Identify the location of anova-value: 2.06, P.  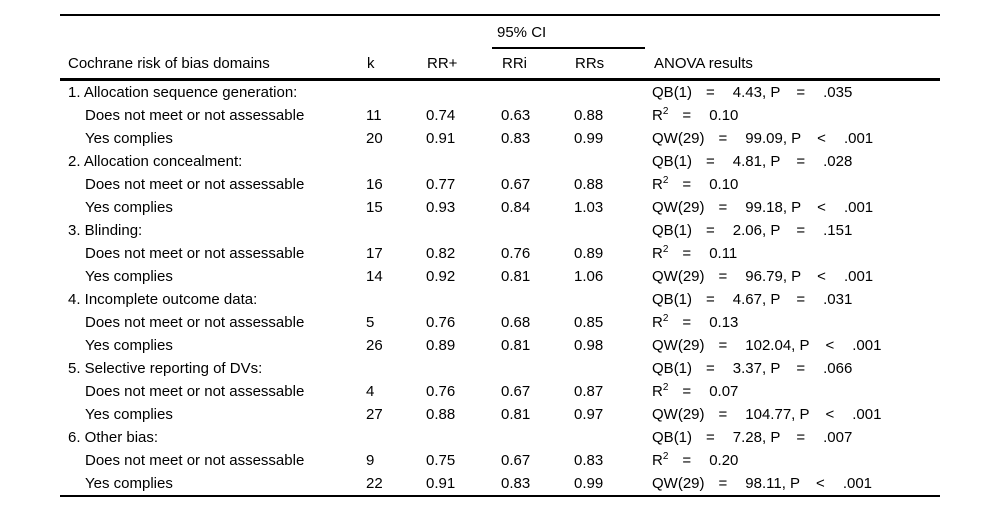
(756, 230).